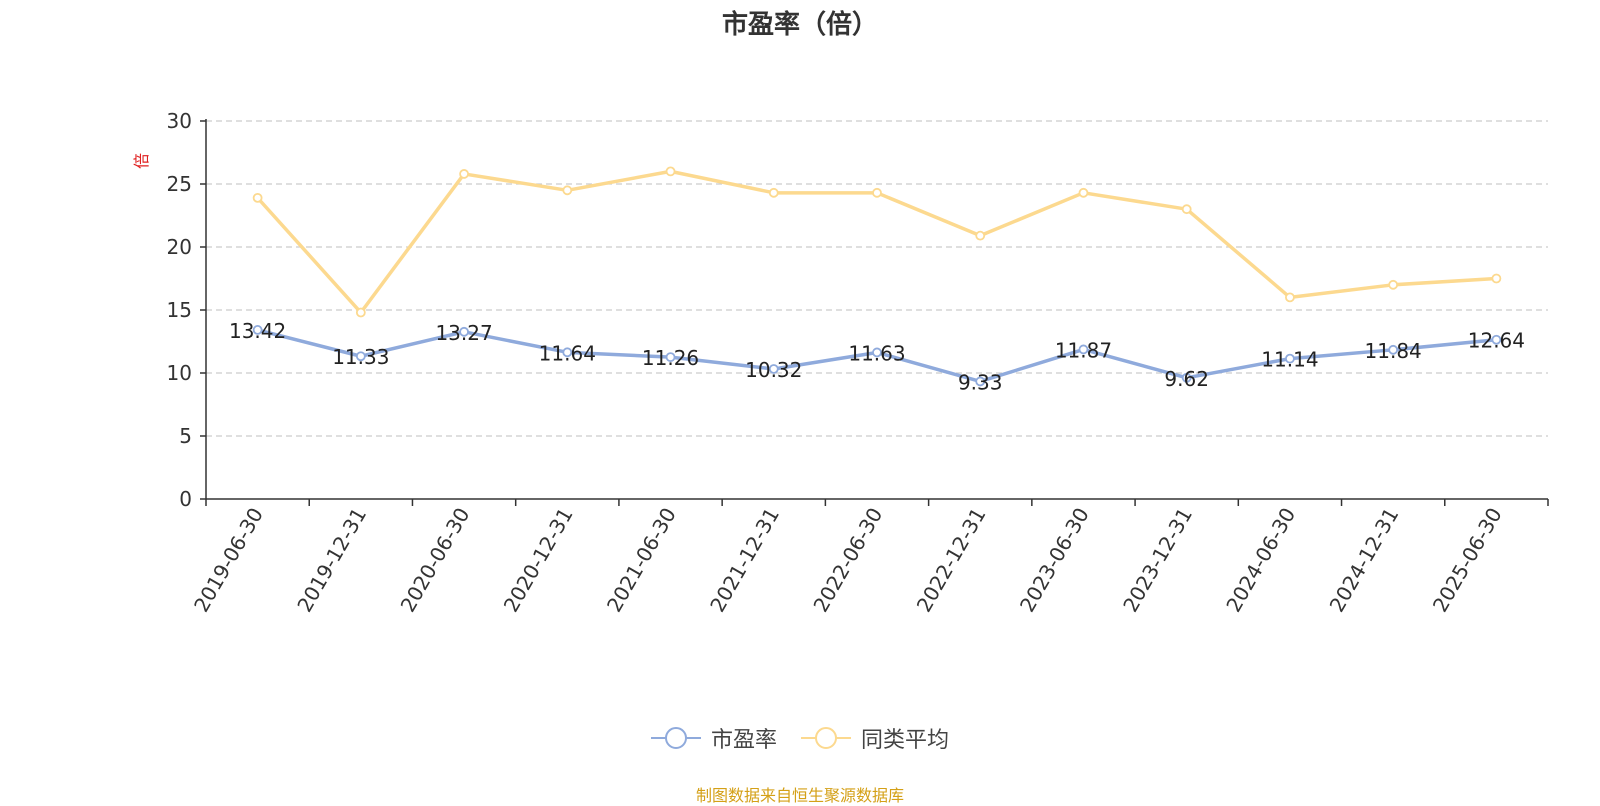 The width and height of the screenshot is (1600, 806). I want to click on legend-item: 市盈率, so click(713, 738).